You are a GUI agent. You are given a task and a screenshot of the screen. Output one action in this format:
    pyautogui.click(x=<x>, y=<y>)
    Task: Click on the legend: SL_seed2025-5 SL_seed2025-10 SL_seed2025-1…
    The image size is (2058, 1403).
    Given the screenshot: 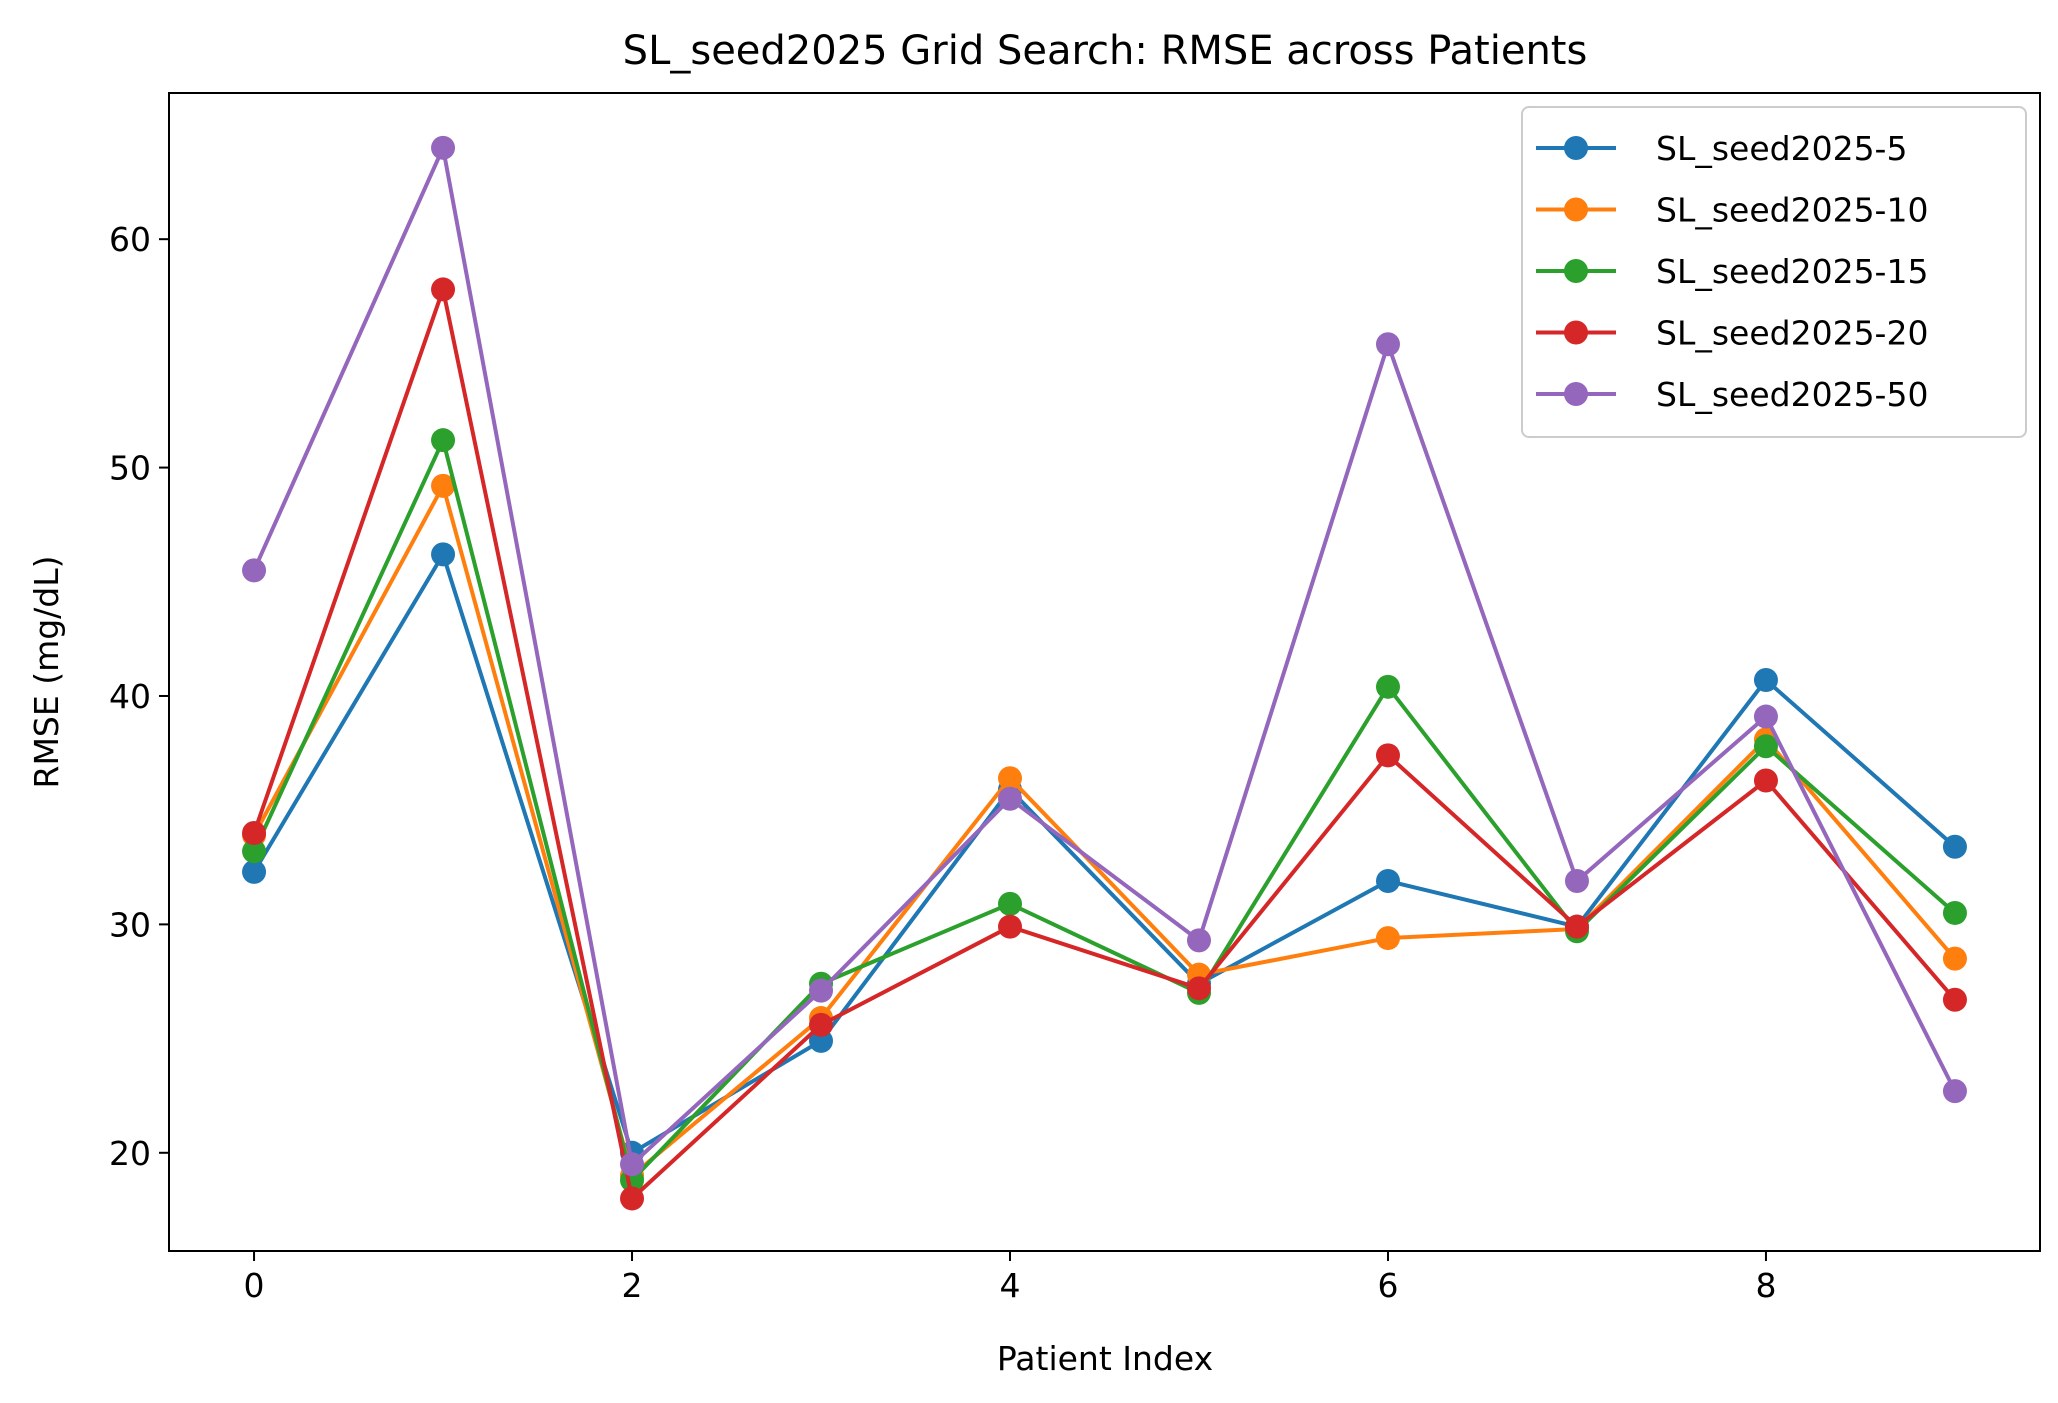 What is the action you would take?
    pyautogui.click(x=1774, y=272)
    